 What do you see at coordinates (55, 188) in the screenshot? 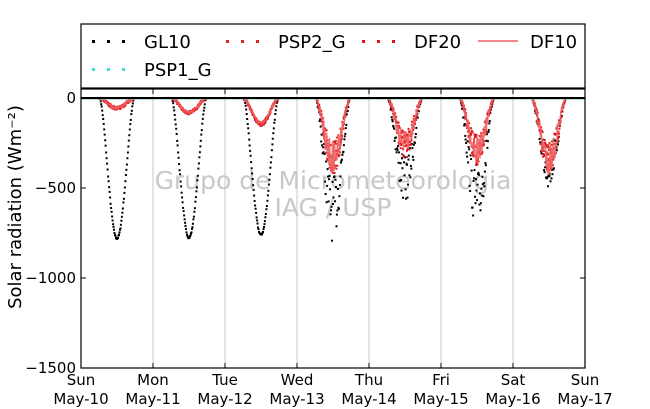
I see `y-tick-label: −500` at bounding box center [55, 188].